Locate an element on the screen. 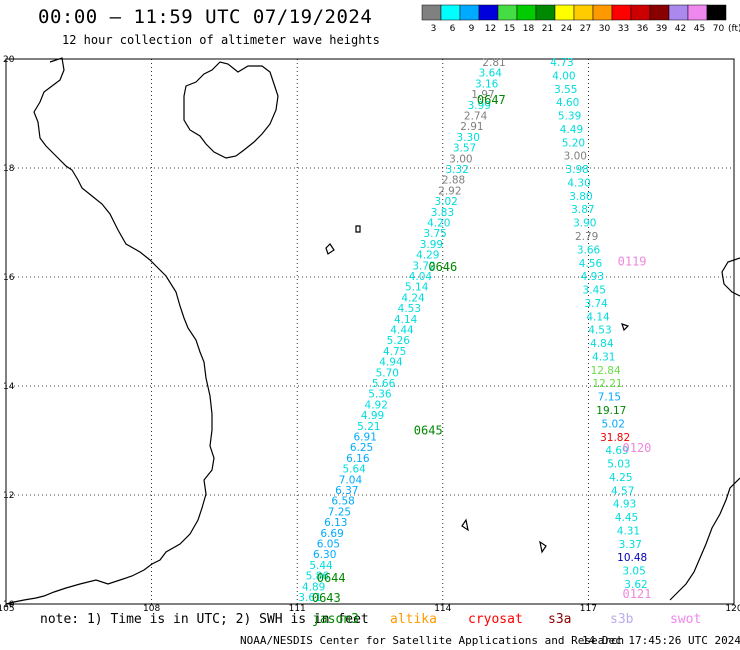  coastline-luzon is located at coordinates (730, 277).